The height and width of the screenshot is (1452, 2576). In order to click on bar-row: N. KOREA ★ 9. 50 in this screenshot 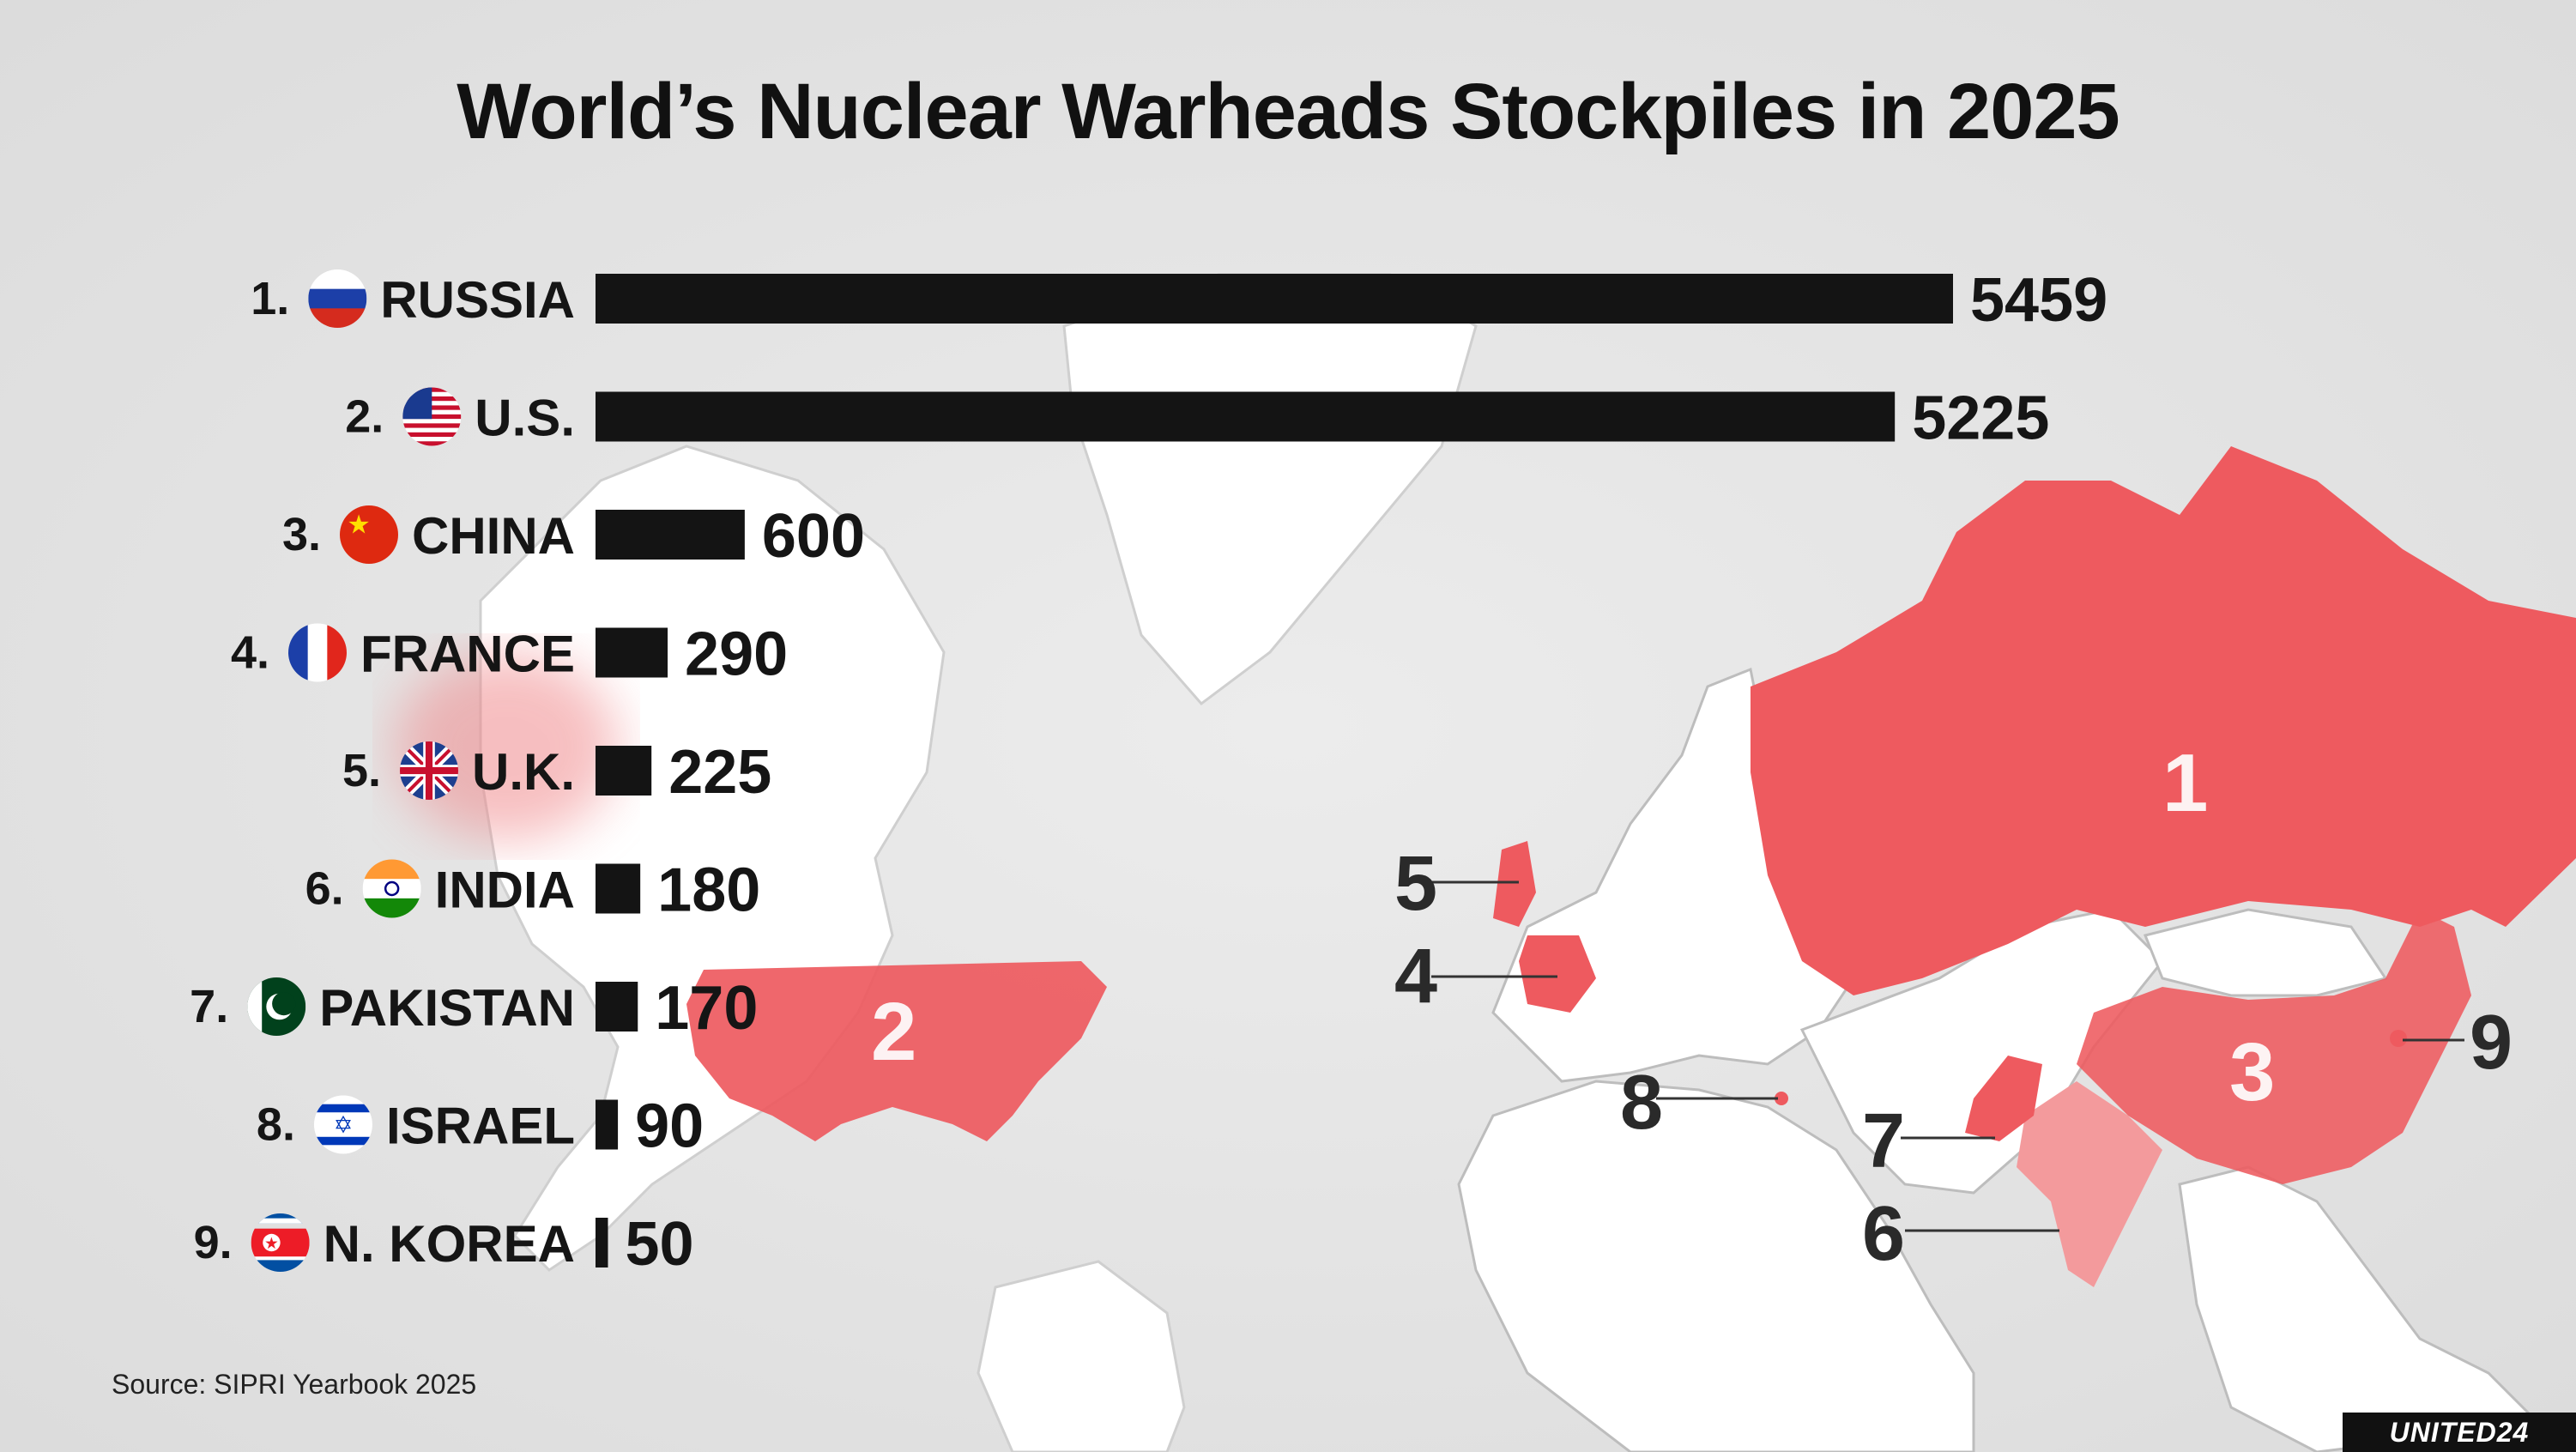, I will do `click(444, 1244)`.